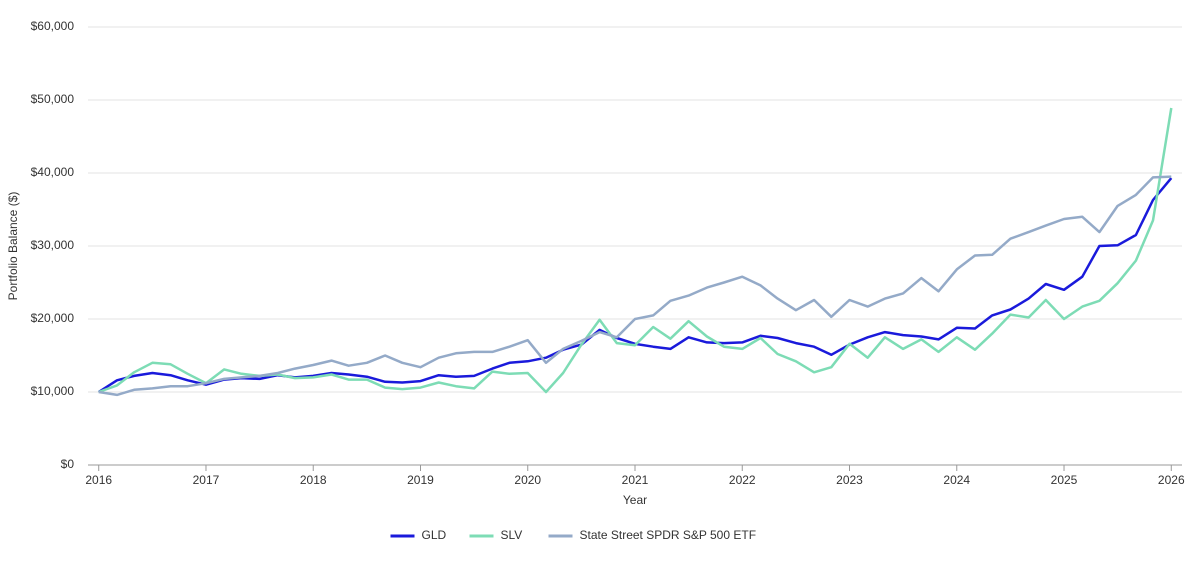 The width and height of the screenshot is (1200, 561). I want to click on x-tick-label: 2016, so click(98, 480).